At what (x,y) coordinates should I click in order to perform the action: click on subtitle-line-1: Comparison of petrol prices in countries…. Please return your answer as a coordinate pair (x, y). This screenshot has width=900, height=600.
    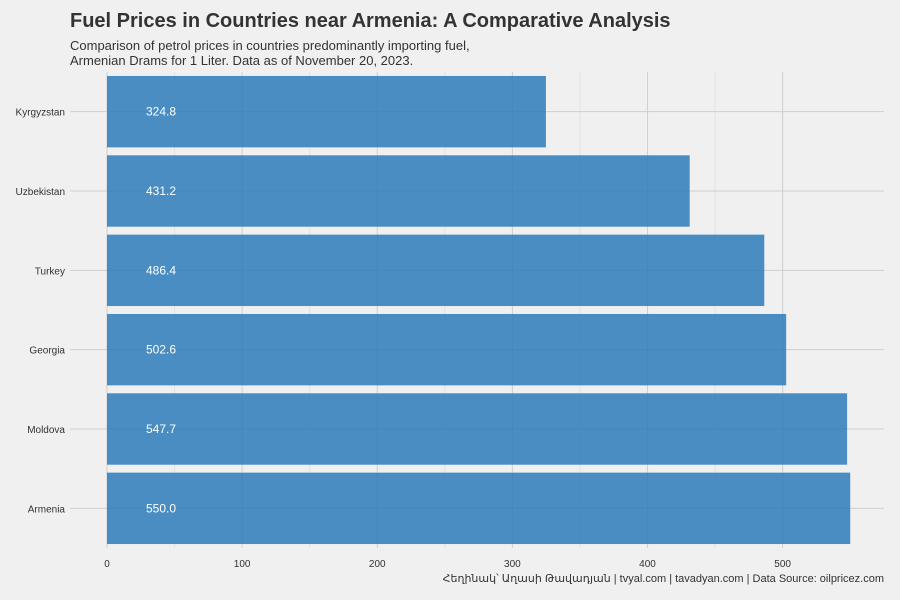
    Looking at the image, I should click on (270, 45).